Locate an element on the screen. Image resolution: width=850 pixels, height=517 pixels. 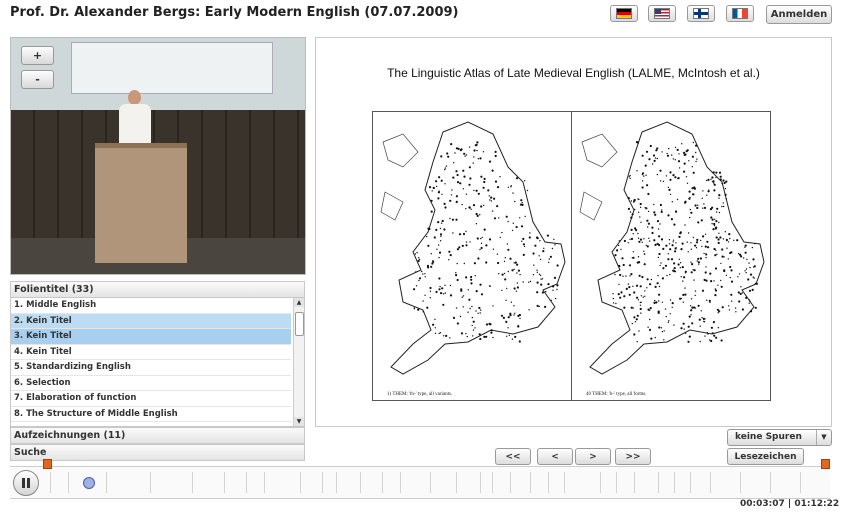
dialect-map-right: 40 THEM: 'h-' type, all forms. is located at coordinates (671, 256).